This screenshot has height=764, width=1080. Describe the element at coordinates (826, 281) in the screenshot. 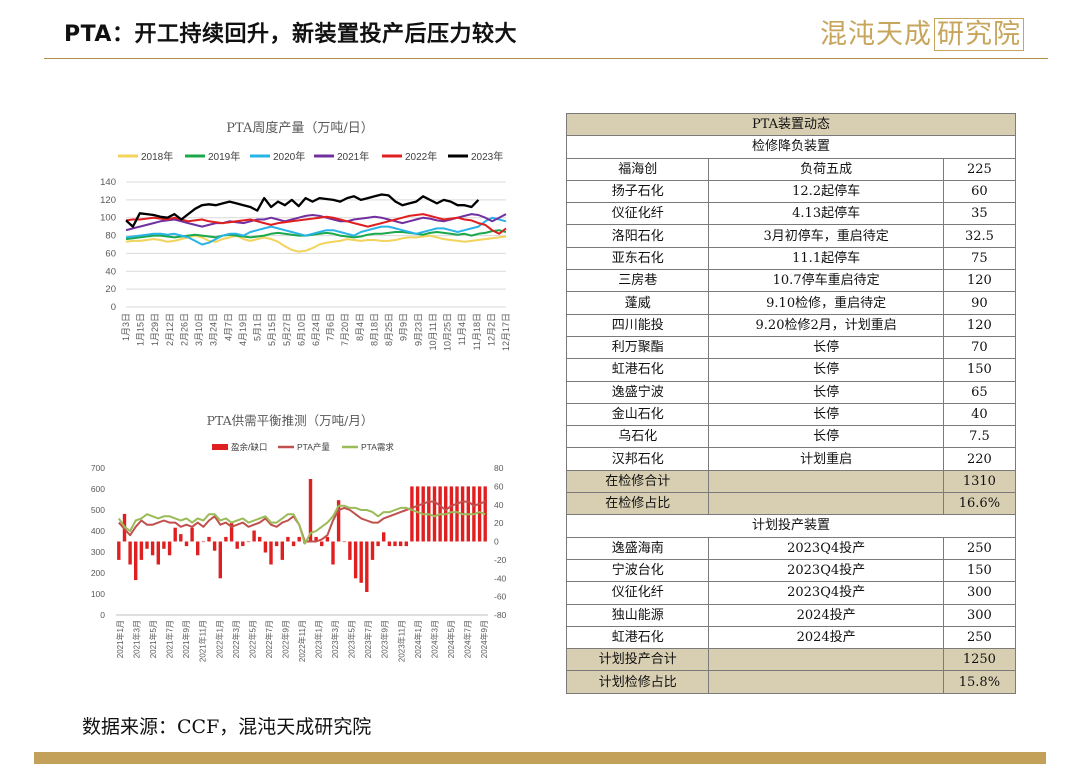

I see `table-cell: 10.7停车重启待定` at that location.